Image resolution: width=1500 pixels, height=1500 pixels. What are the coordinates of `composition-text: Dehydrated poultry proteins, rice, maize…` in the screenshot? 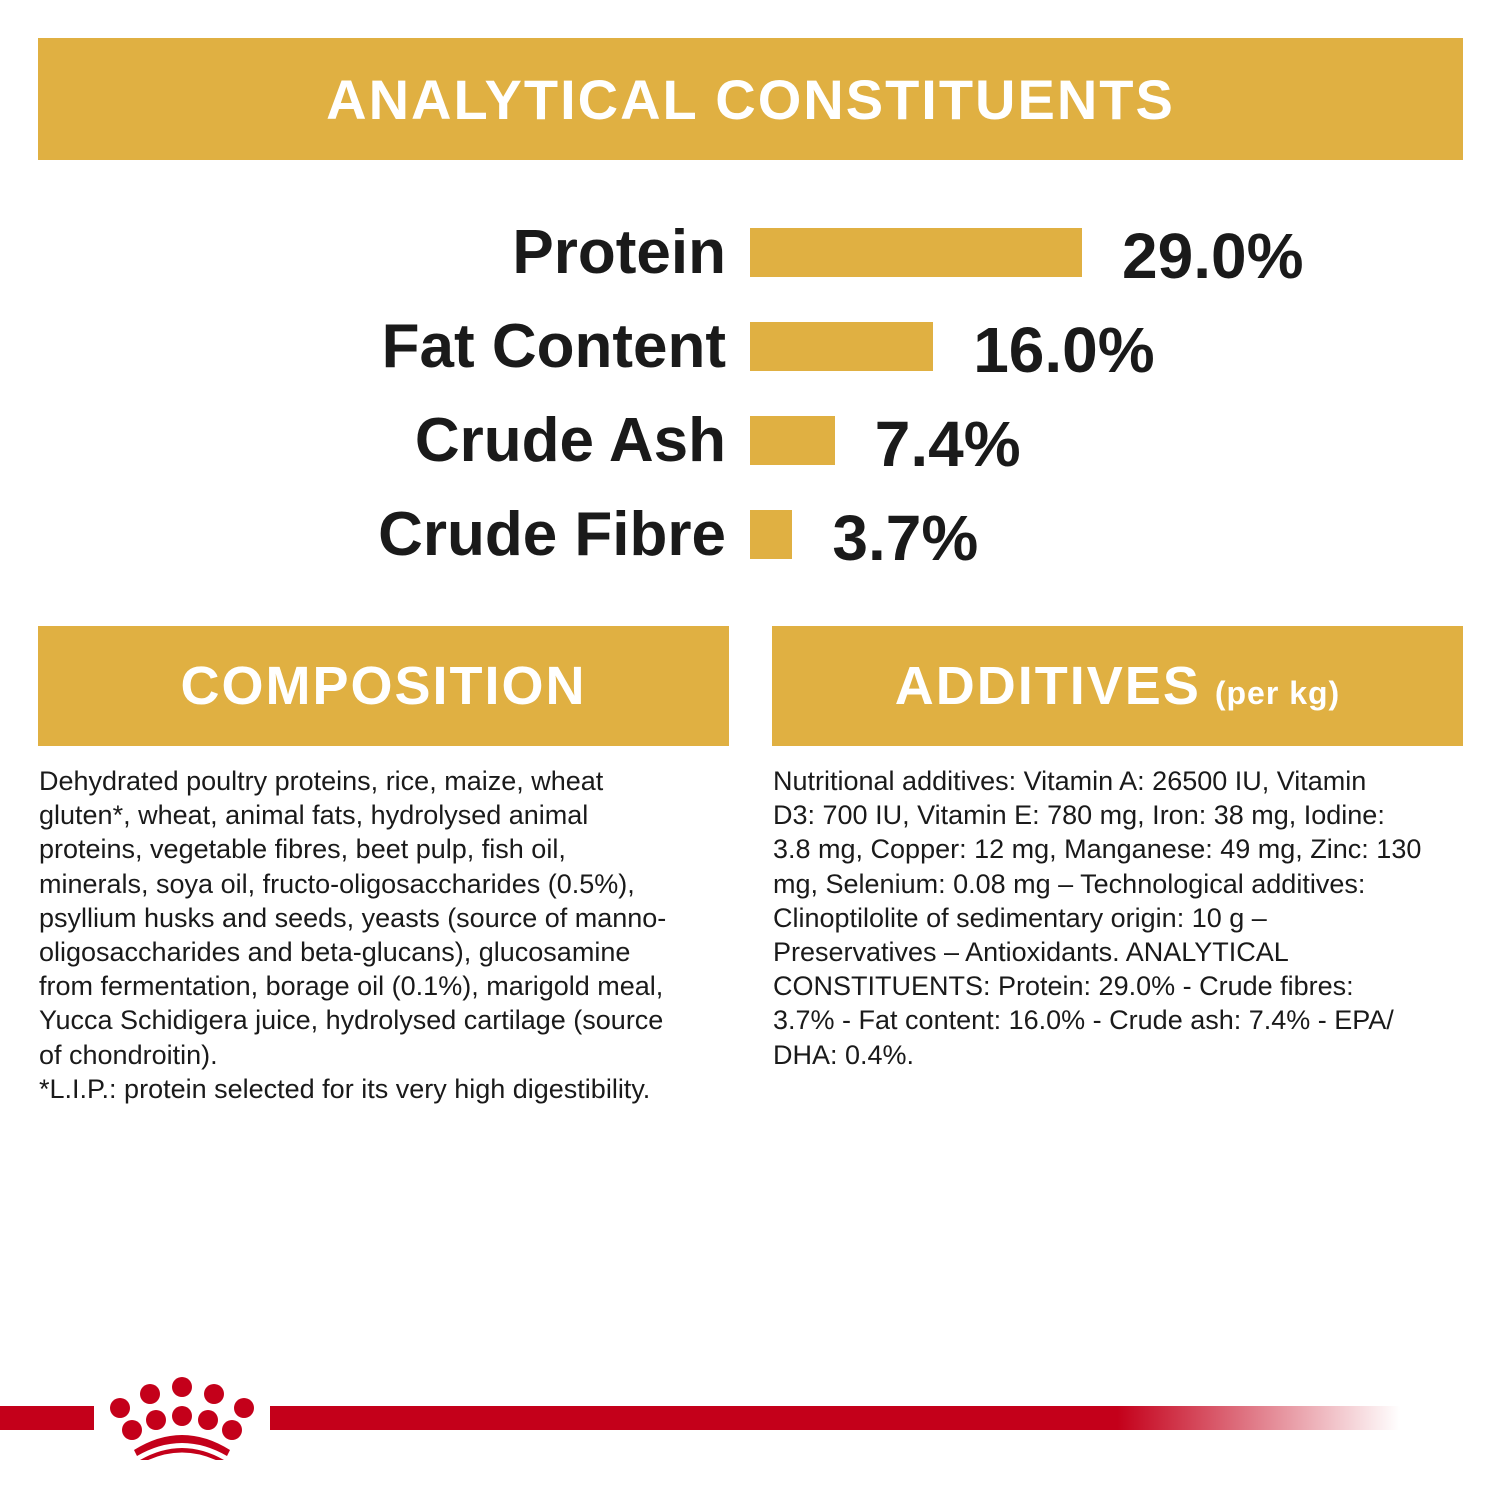 It's located at (352, 935).